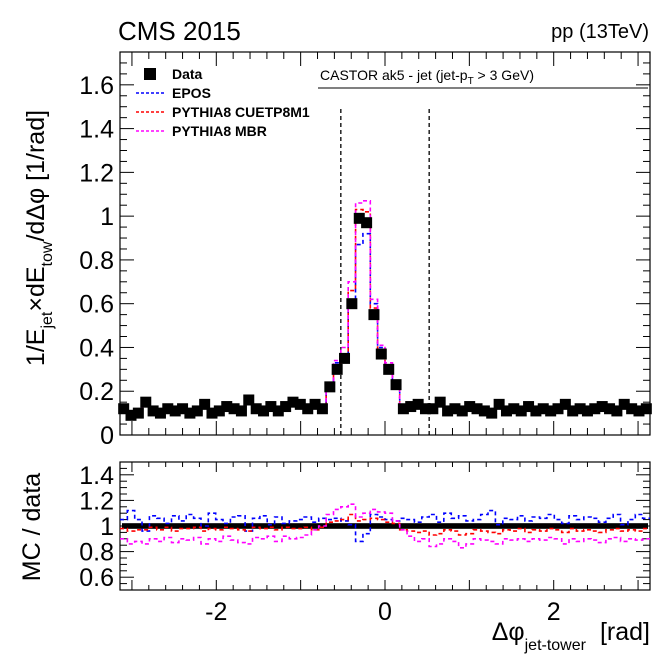 The height and width of the screenshot is (655, 656). Describe the element at coordinates (96, 392) in the screenshot. I see `main-y-tick-label: 0.2` at that location.